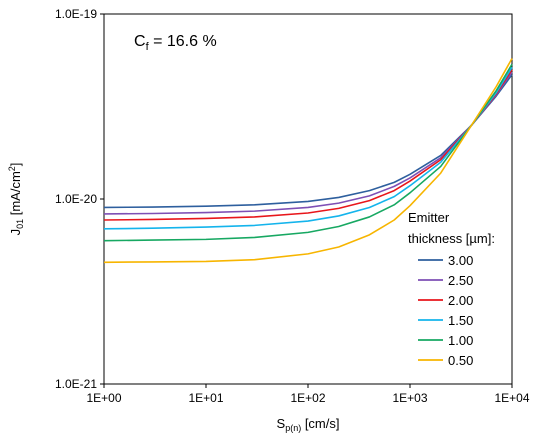  Describe the element at coordinates (12, 168) in the screenshot. I see `y-axis-title-sup: 2` at that location.